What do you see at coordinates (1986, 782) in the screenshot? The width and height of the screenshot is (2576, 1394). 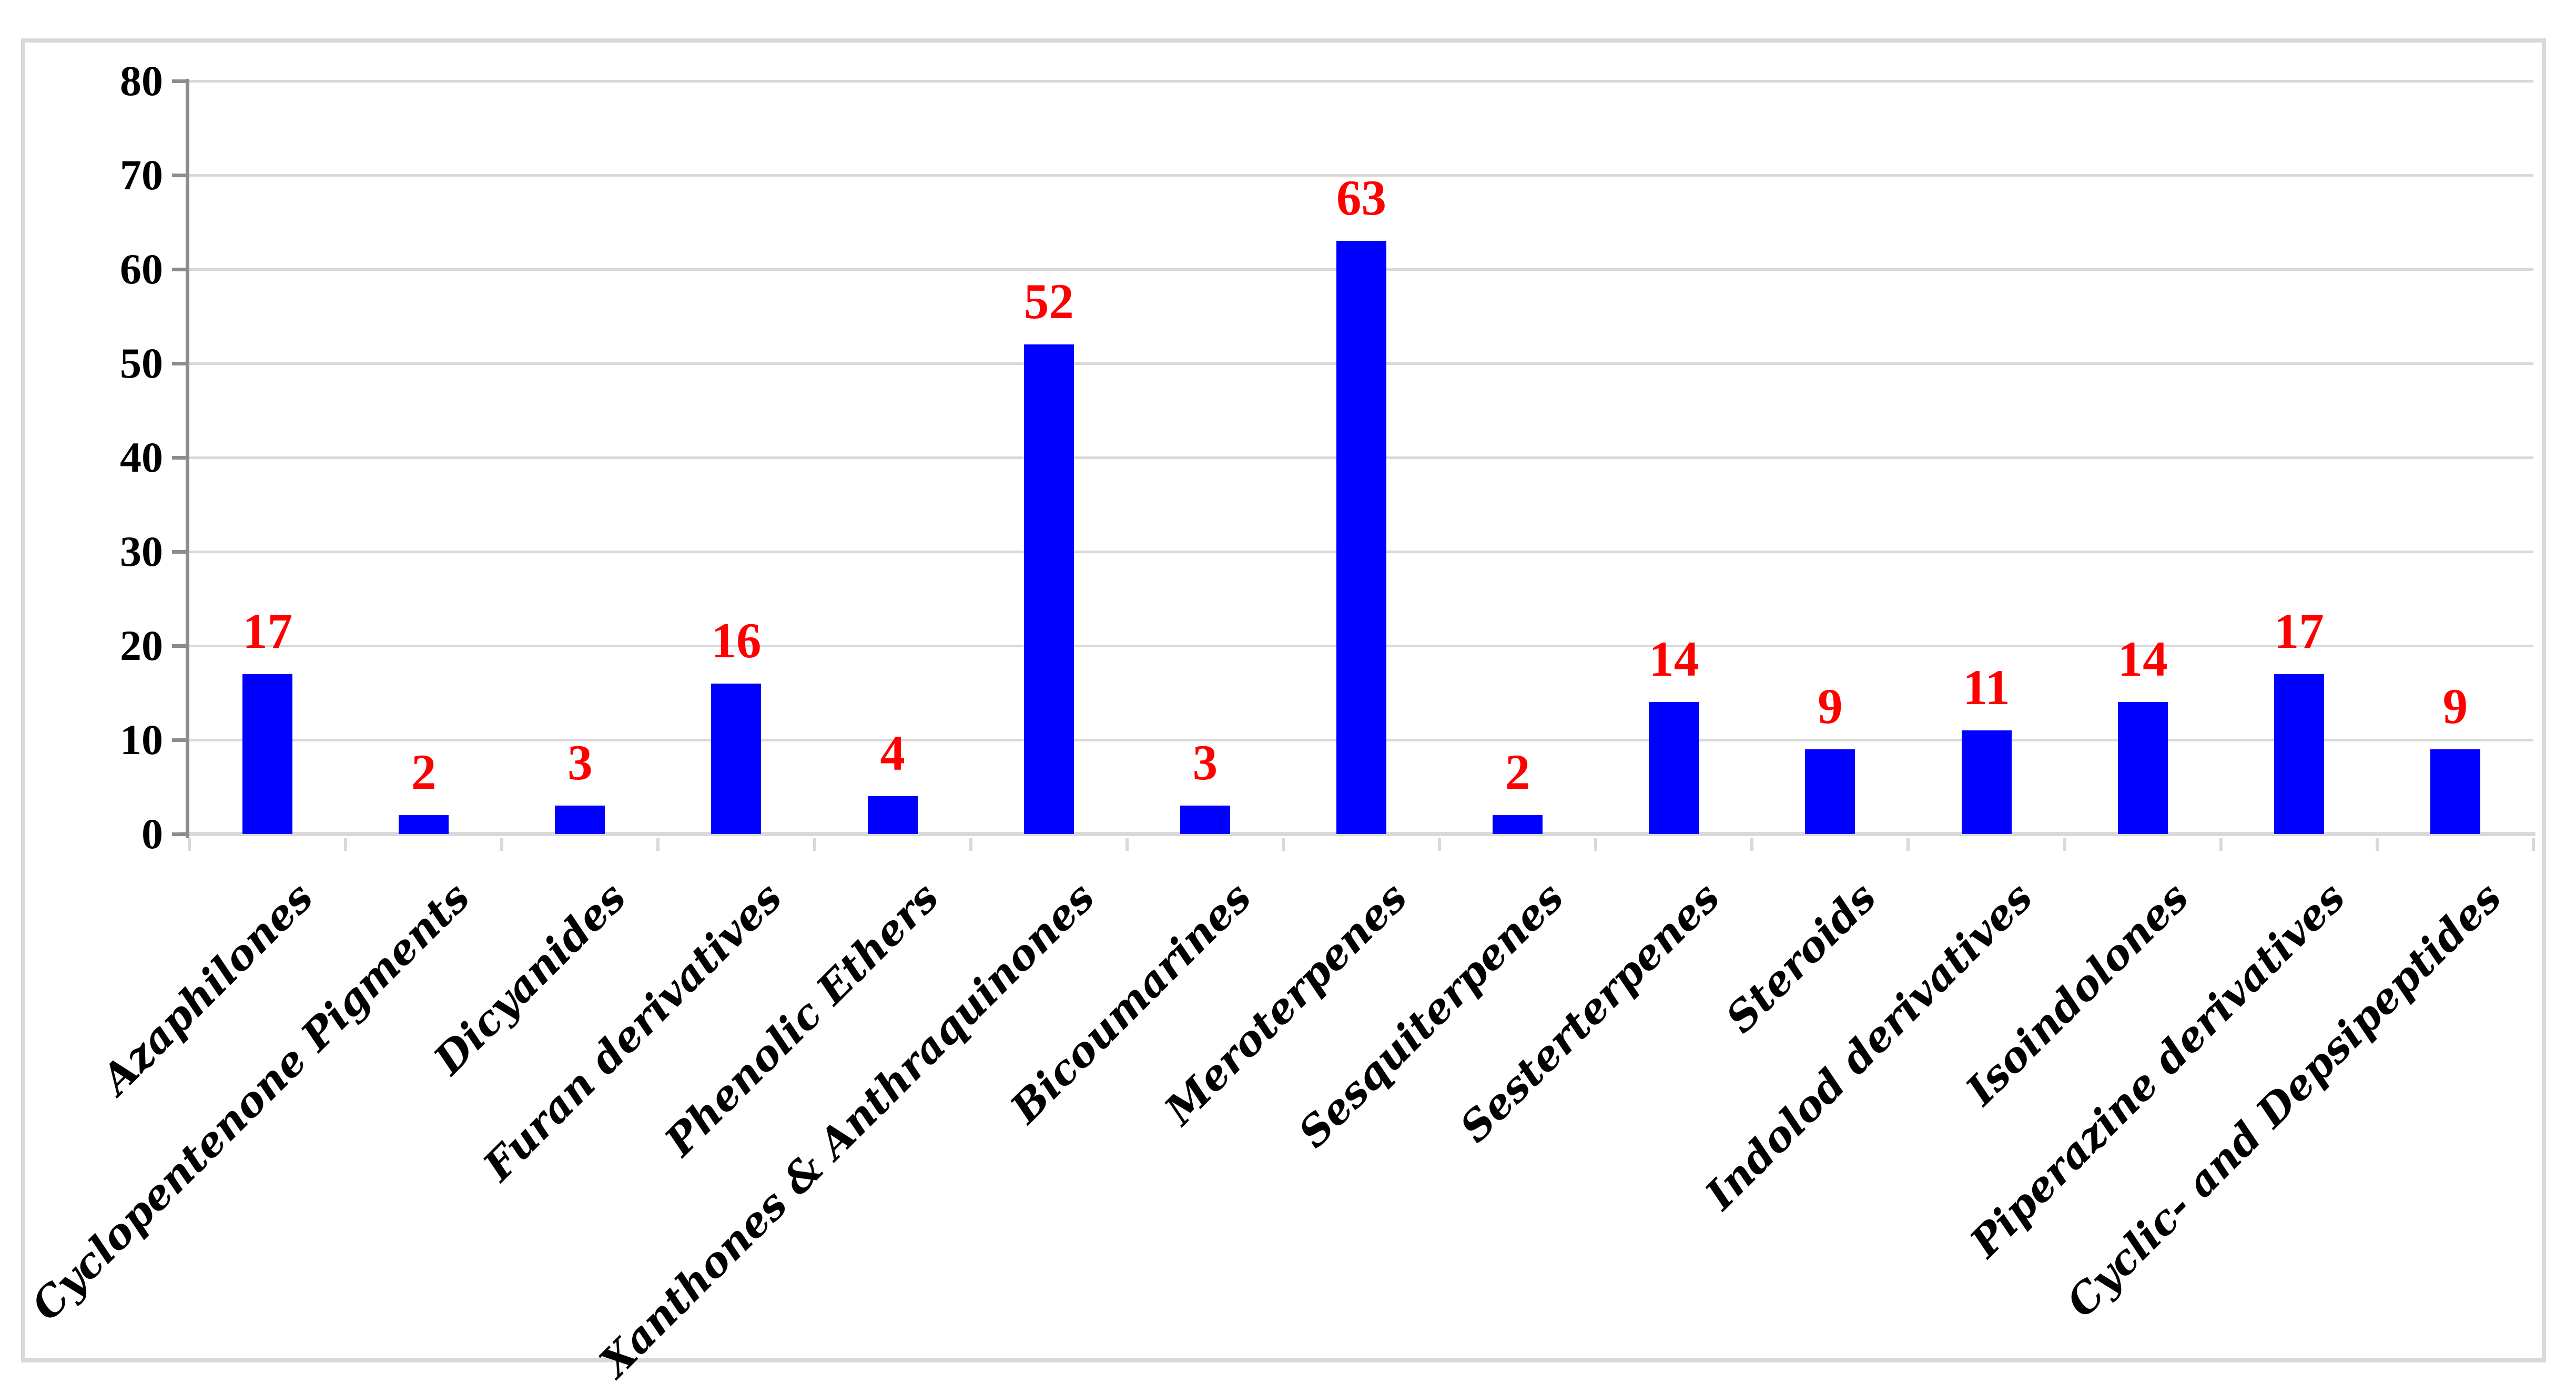 I see `bar-indolod-derivatives` at bounding box center [1986, 782].